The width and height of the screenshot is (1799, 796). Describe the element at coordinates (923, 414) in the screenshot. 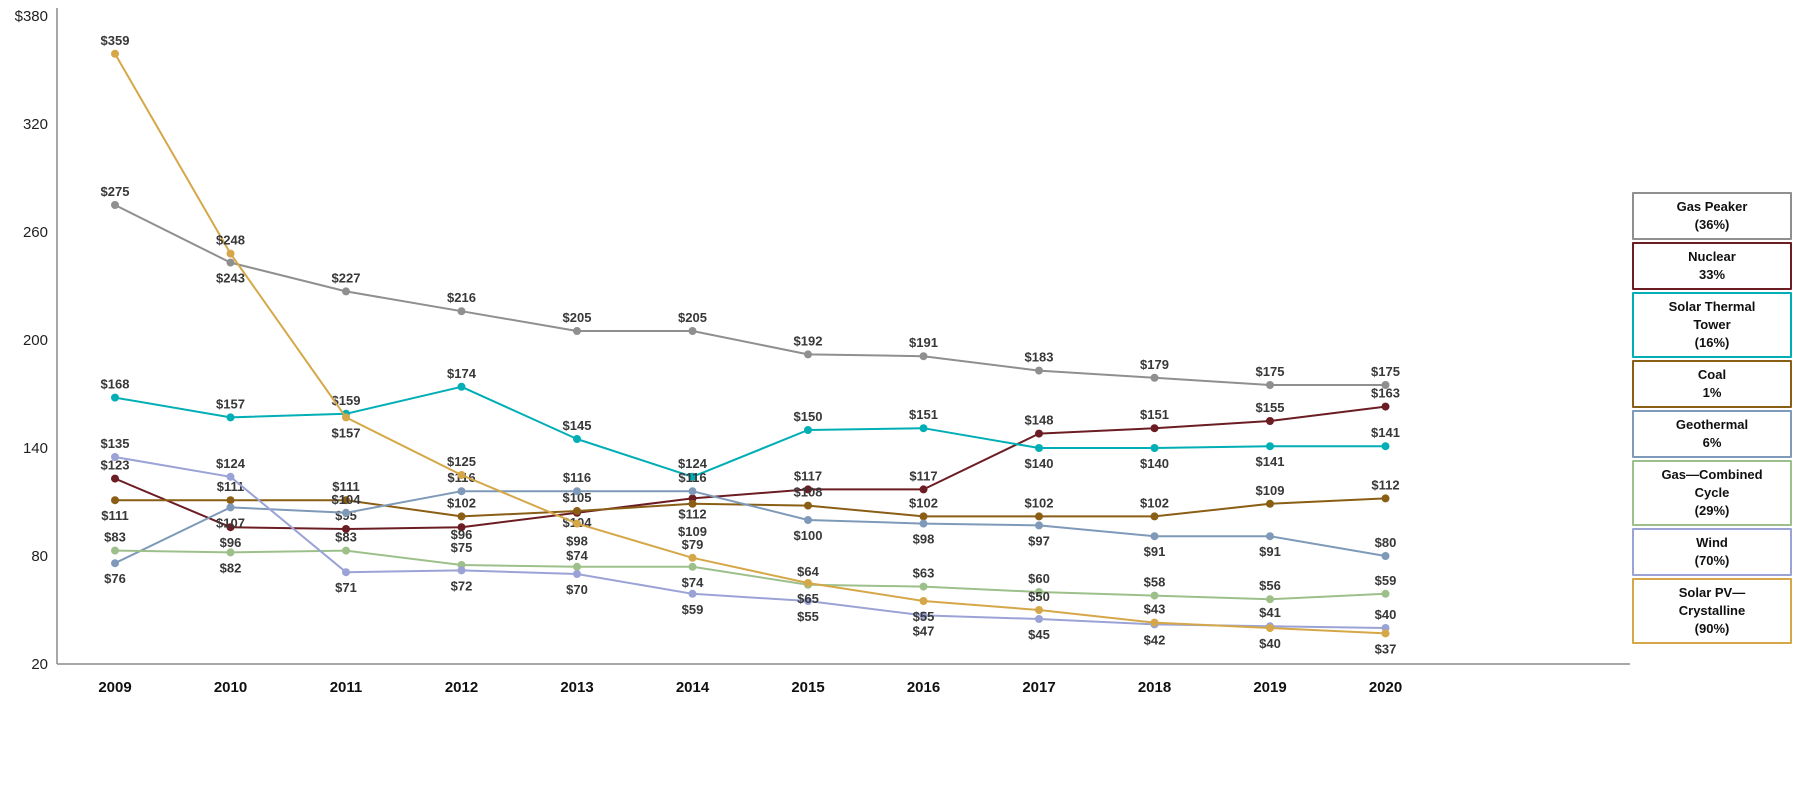

I see `value-label-solar-thermal-tower: $151` at that location.